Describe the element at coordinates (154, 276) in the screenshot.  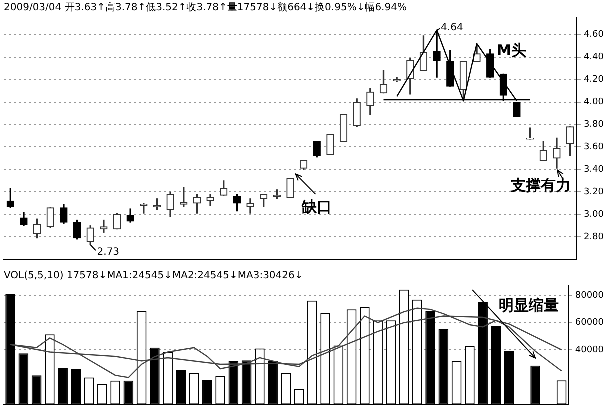
I see `chart-subtitle: VOL(5,5,10) 17578↓MA1:24545↓MA2:24545↓MA3:30426↓` at that location.